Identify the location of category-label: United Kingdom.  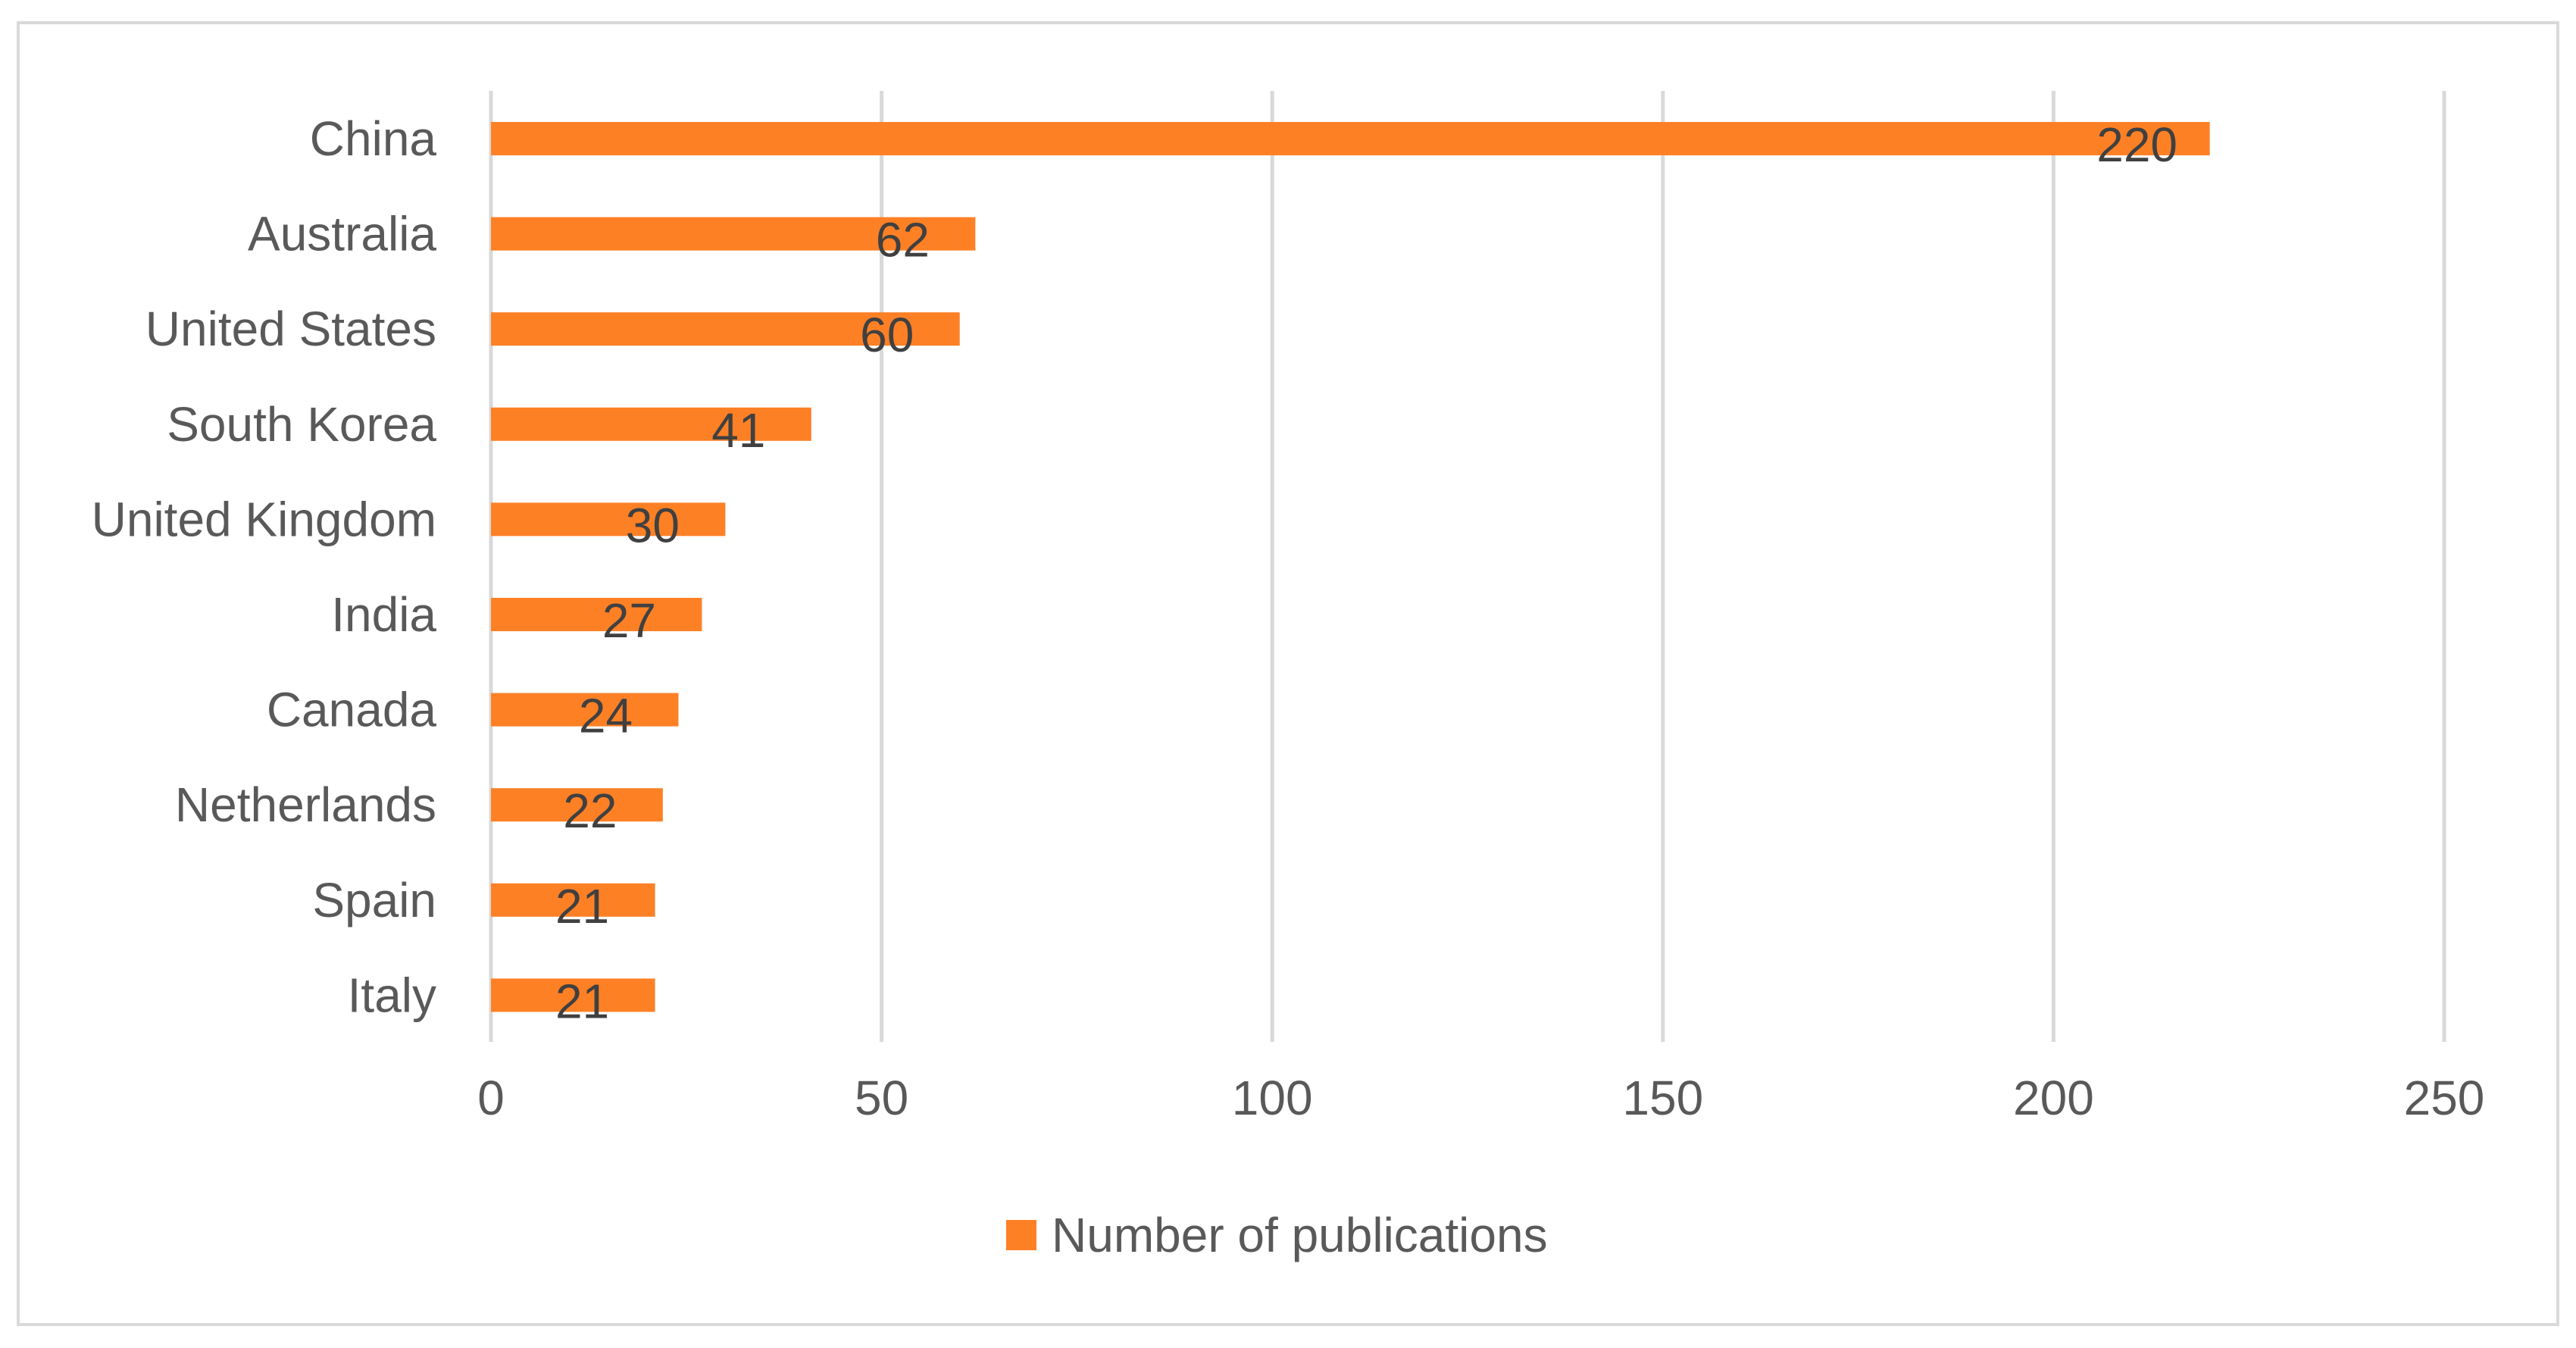
(264, 519).